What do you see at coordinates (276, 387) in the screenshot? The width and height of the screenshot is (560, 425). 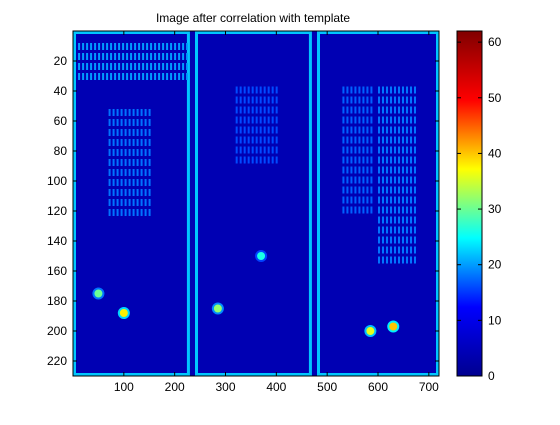 I see `x-tick-label: 400` at bounding box center [276, 387].